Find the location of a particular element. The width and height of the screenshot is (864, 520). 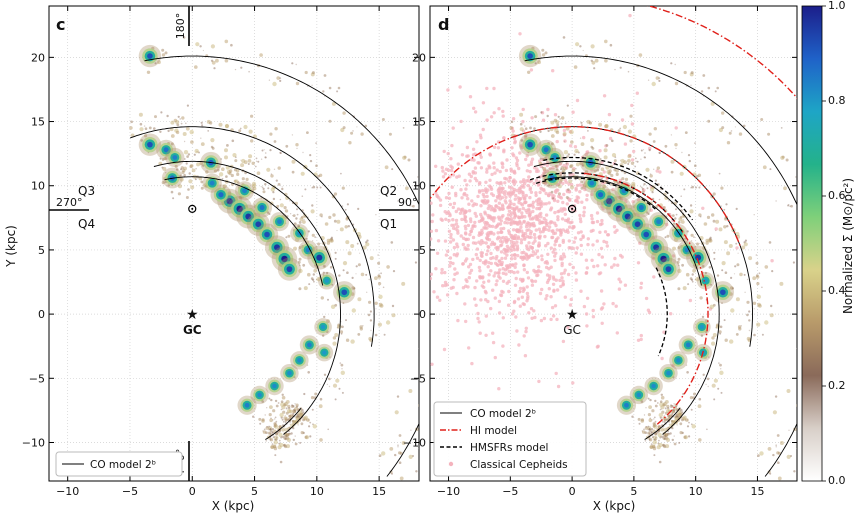

panel-d-letter: d is located at coordinates (443, 24).